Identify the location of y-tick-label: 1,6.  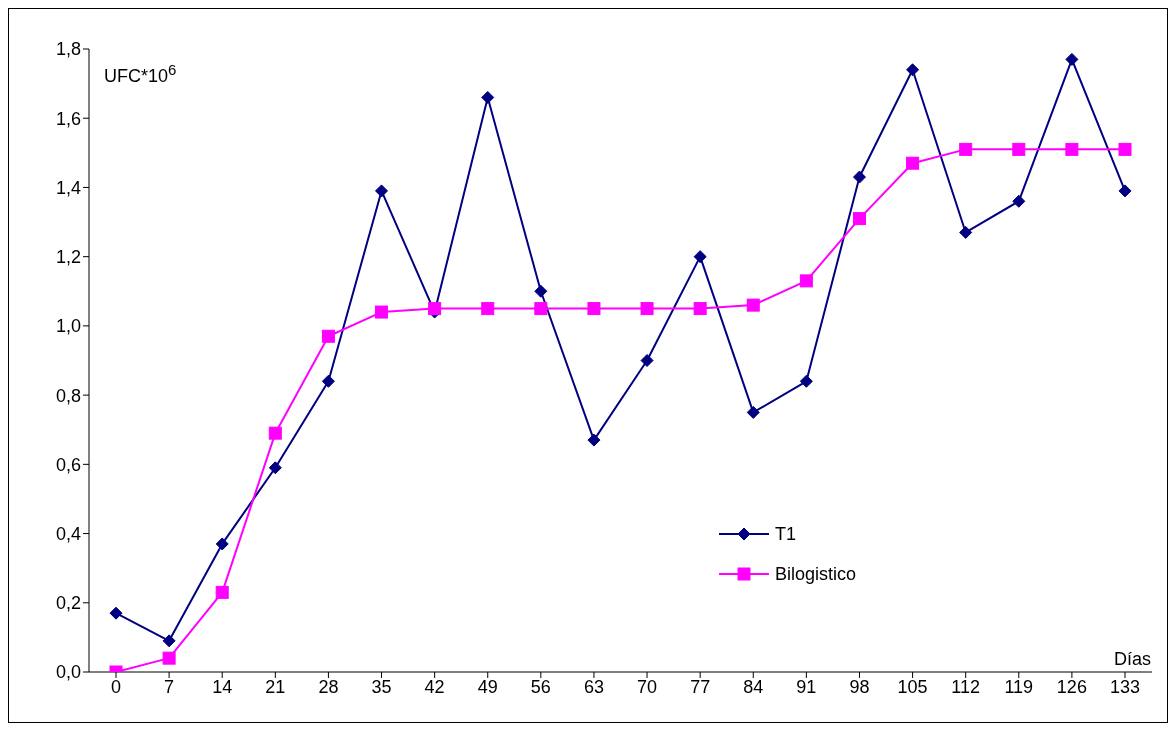
(68, 118).